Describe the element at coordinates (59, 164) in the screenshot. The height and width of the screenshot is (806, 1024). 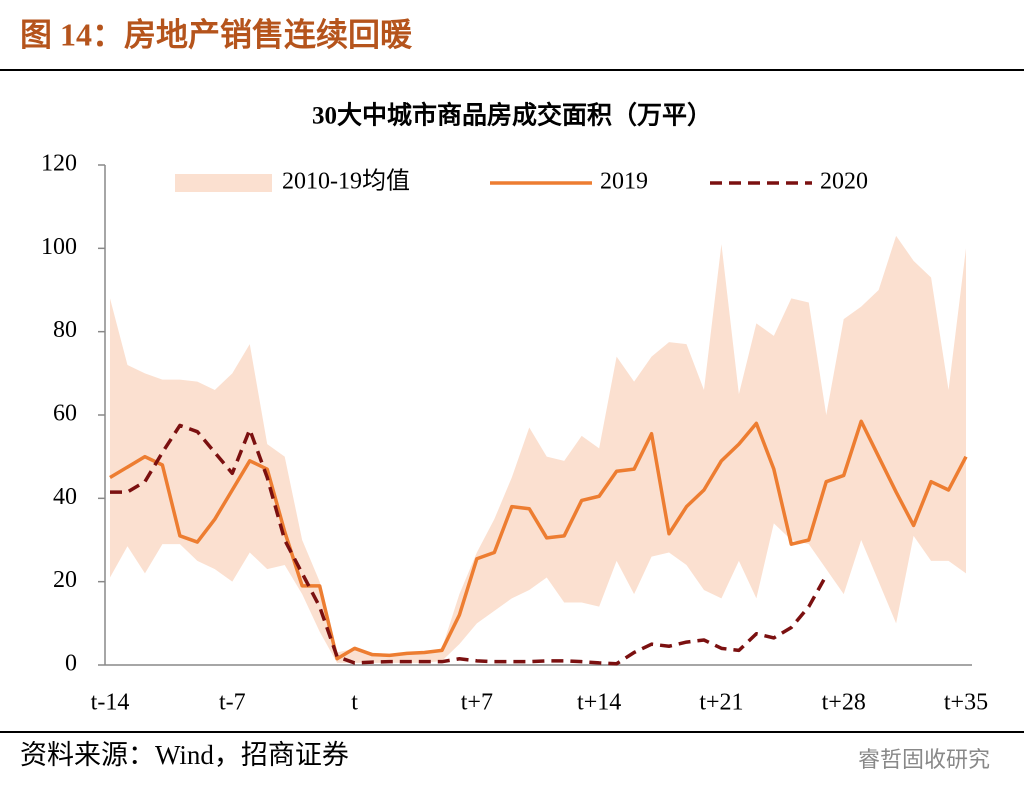
I see `y-tick-label: 120` at that location.